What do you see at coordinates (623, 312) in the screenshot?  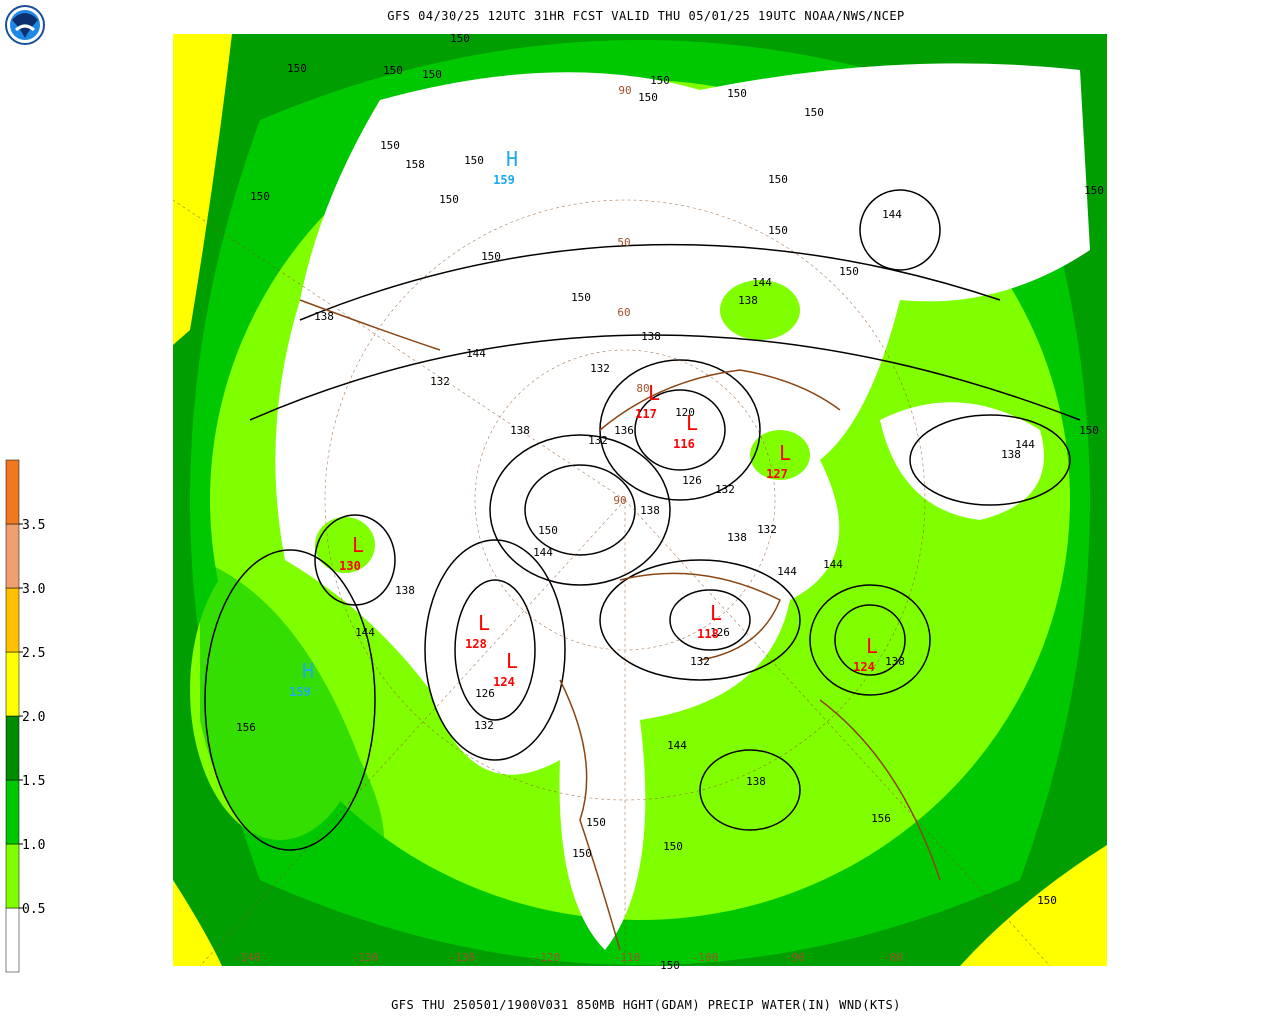 I see `grid-label: 60` at bounding box center [623, 312].